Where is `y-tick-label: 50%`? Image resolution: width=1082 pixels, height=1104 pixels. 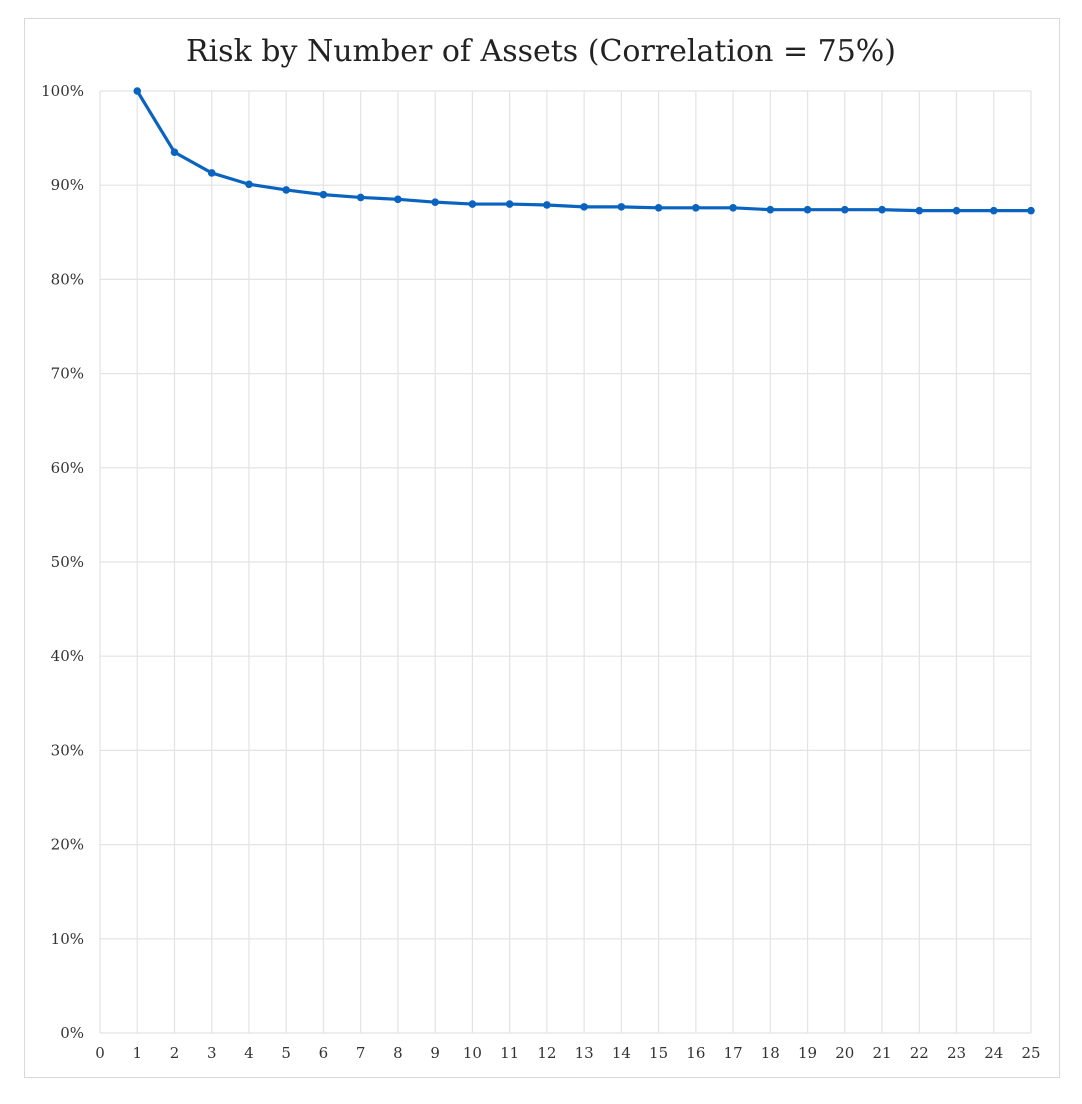
y-tick-label: 50% is located at coordinates (67, 562).